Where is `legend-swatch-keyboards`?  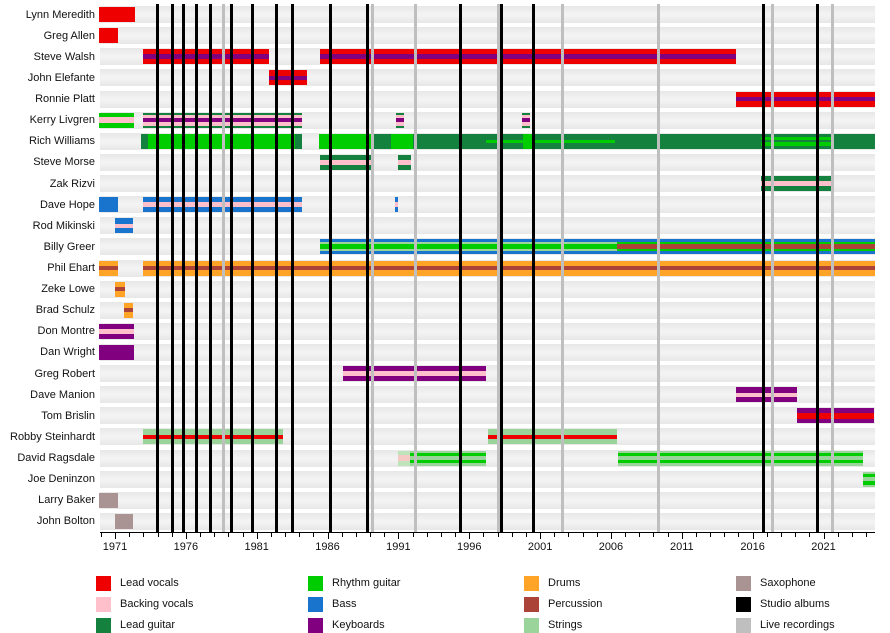 legend-swatch-keyboards is located at coordinates (315, 625).